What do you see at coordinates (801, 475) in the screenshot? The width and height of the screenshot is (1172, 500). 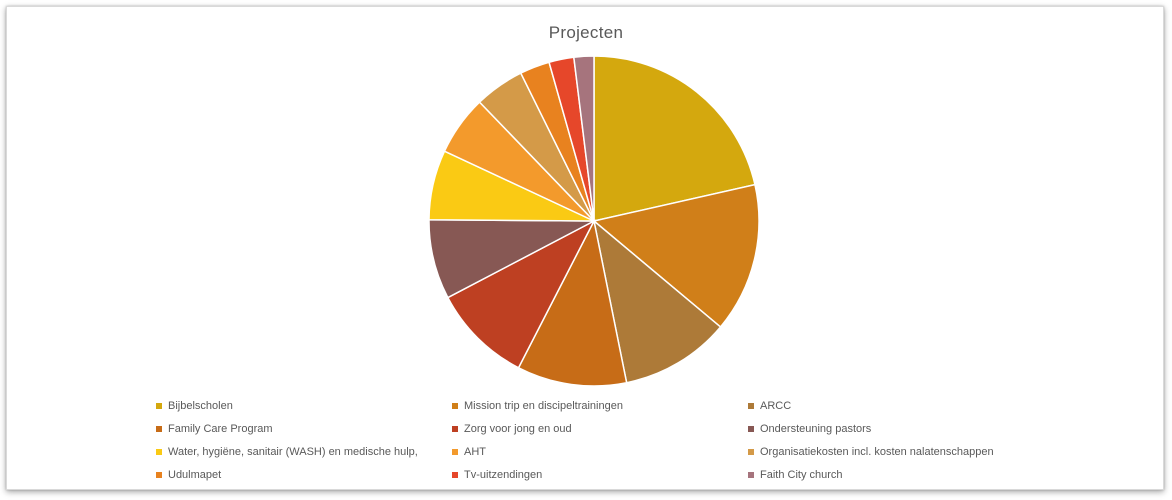 I see `legend-label: Faith City church` at bounding box center [801, 475].